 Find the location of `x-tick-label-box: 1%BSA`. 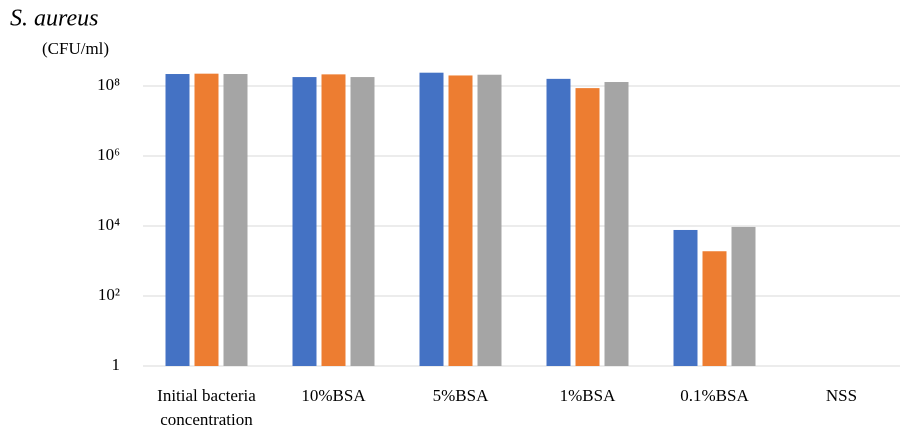

x-tick-label-box: 1%BSA is located at coordinates (587, 395).